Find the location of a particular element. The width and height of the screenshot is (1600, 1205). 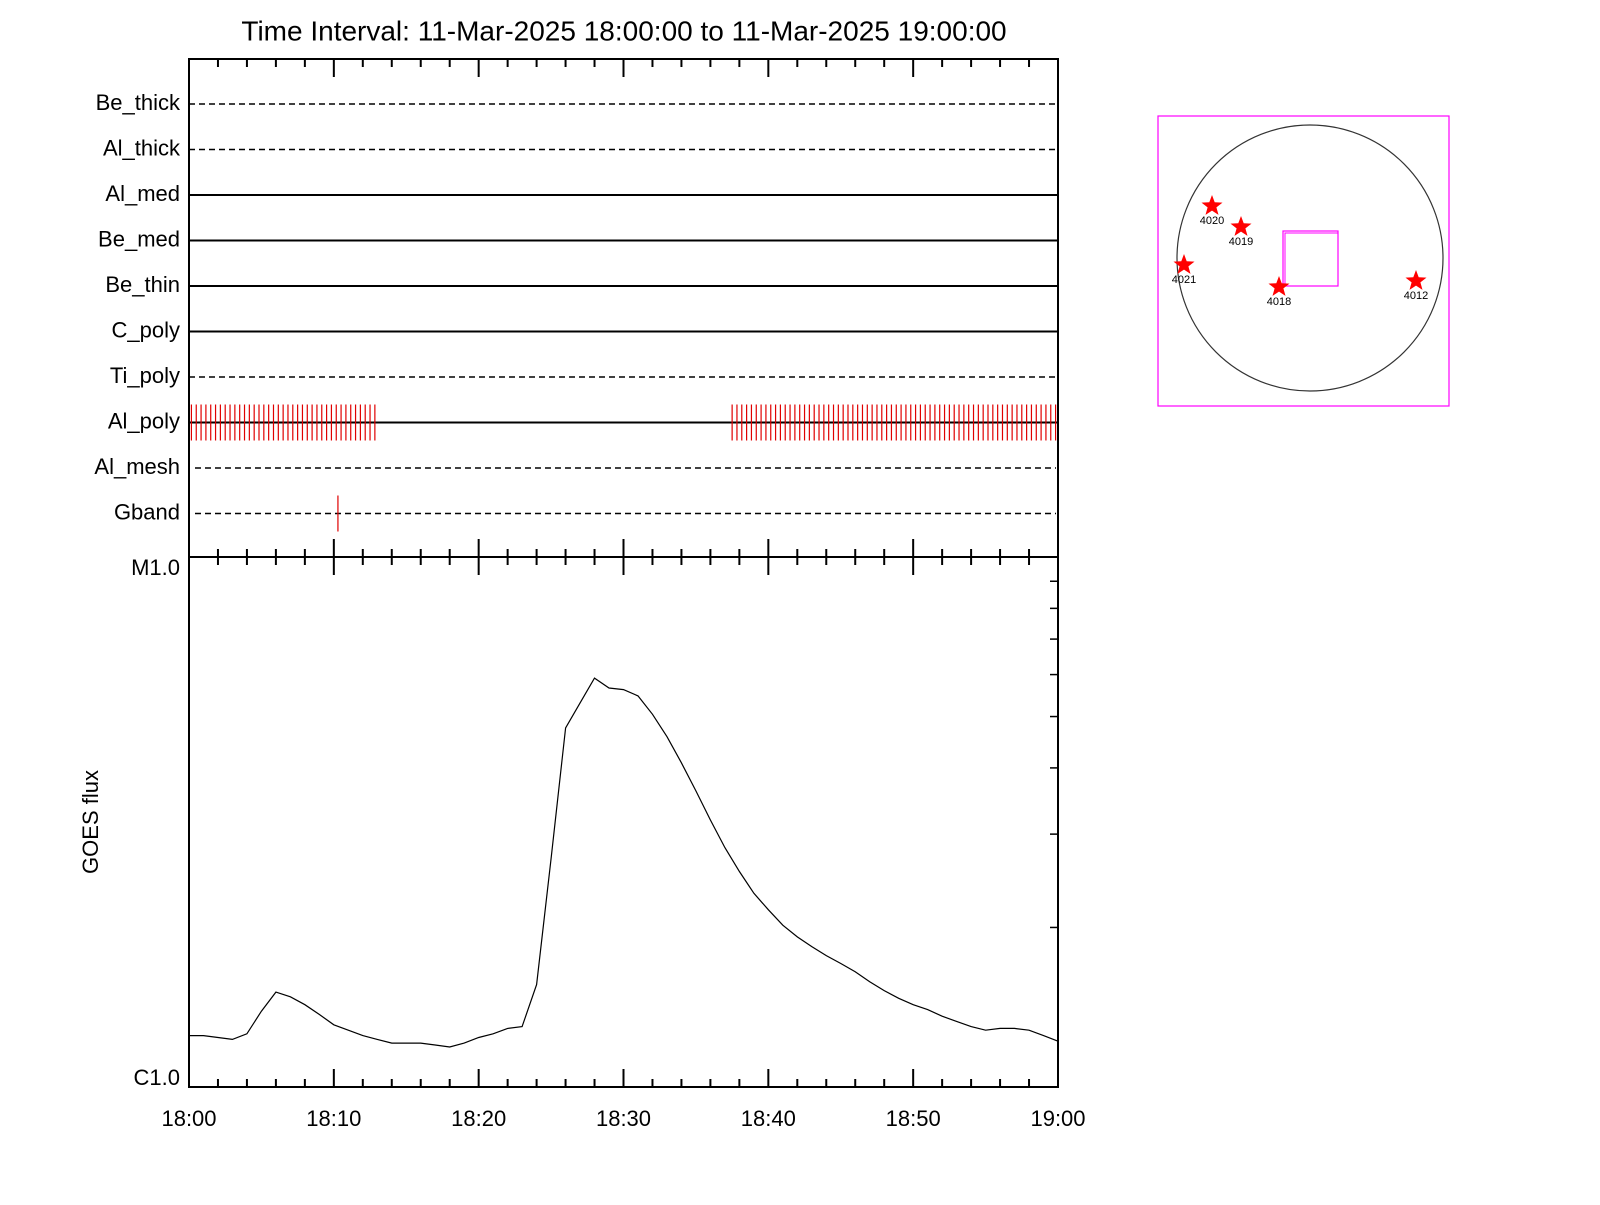

filter-label: Al_med is located at coordinates (142, 193).